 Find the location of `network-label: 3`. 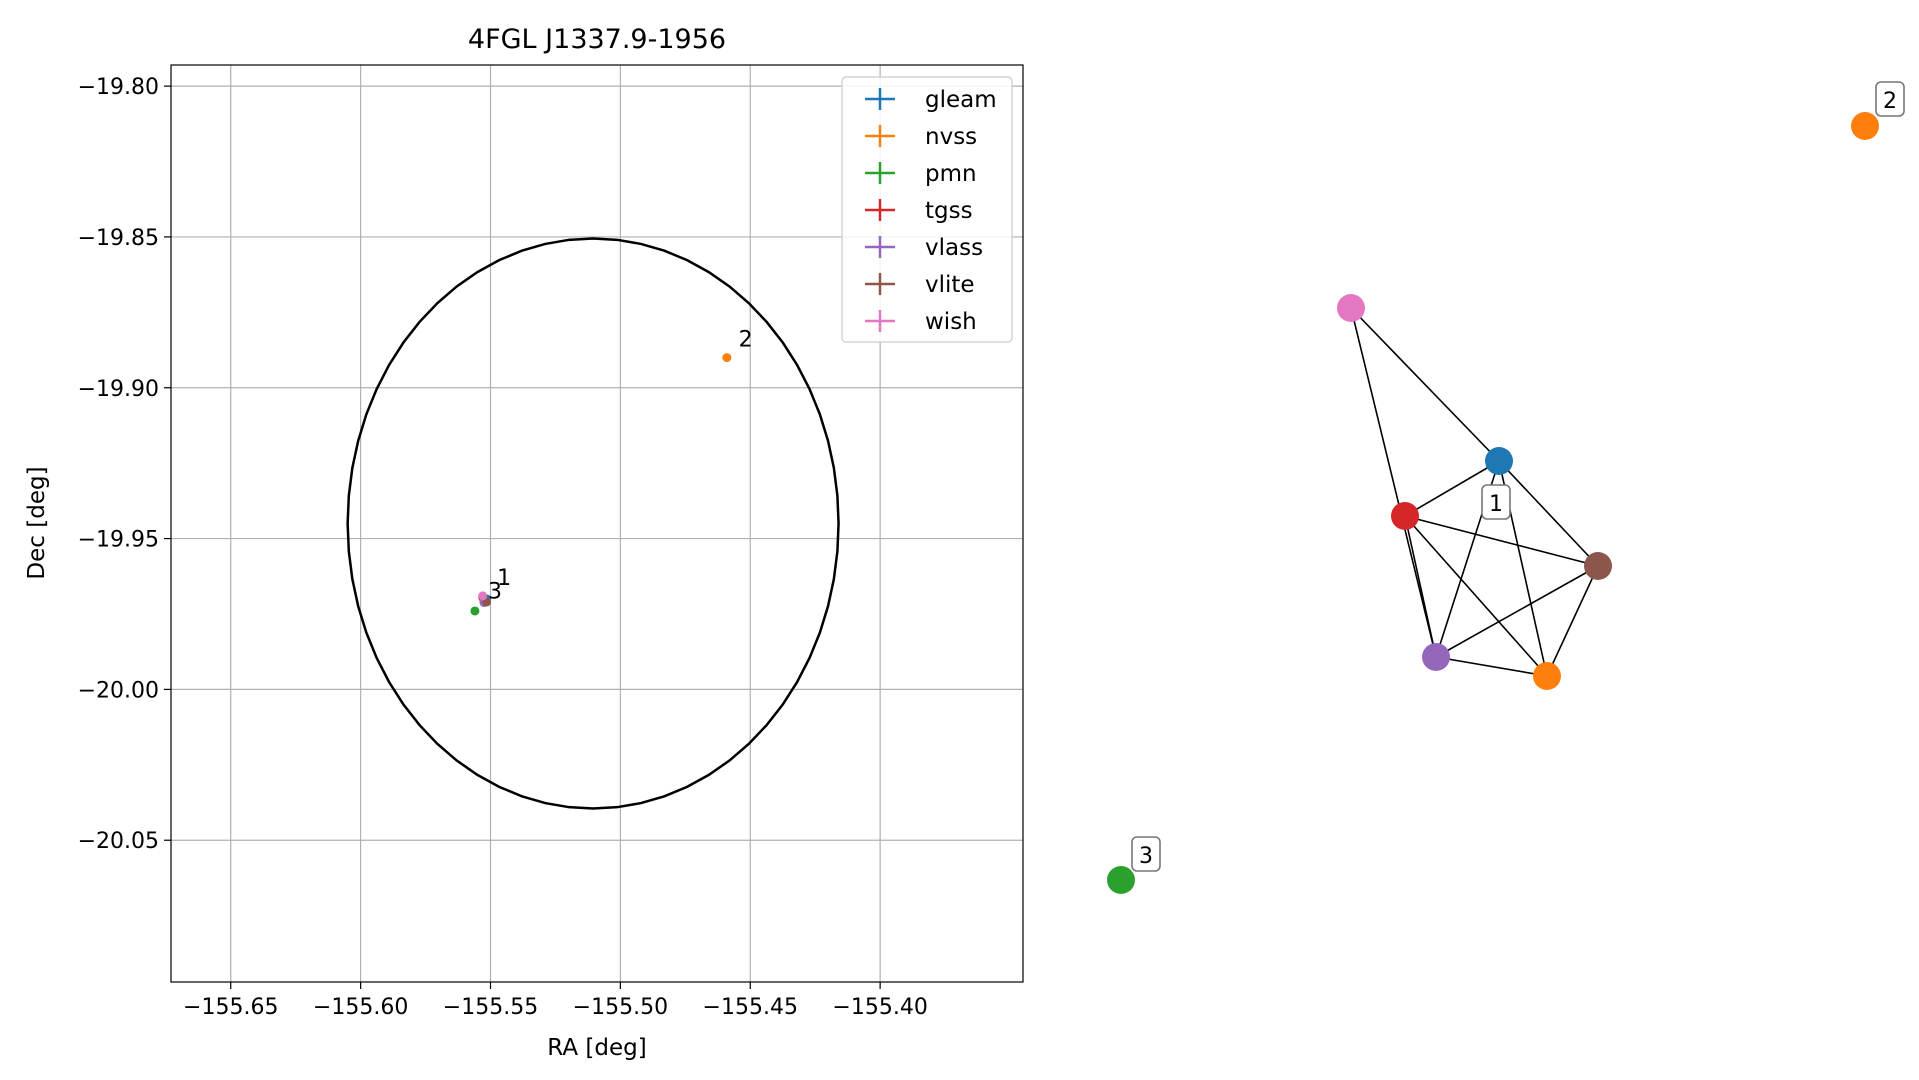

network-label: 3 is located at coordinates (1146, 856).